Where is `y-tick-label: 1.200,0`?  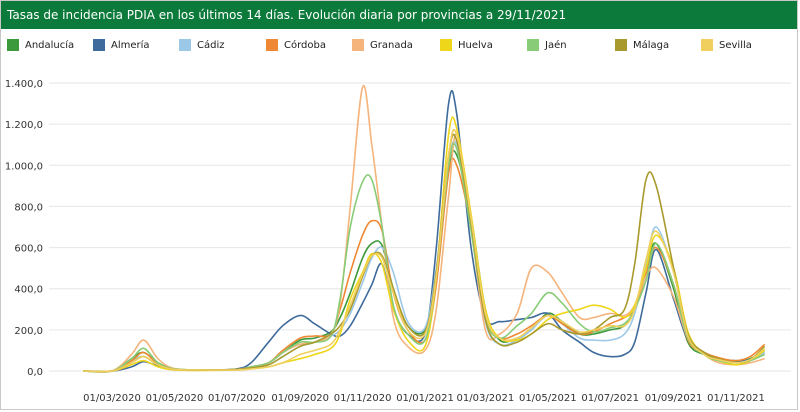 y-tick-label: 1.200,0 is located at coordinates (24, 125).